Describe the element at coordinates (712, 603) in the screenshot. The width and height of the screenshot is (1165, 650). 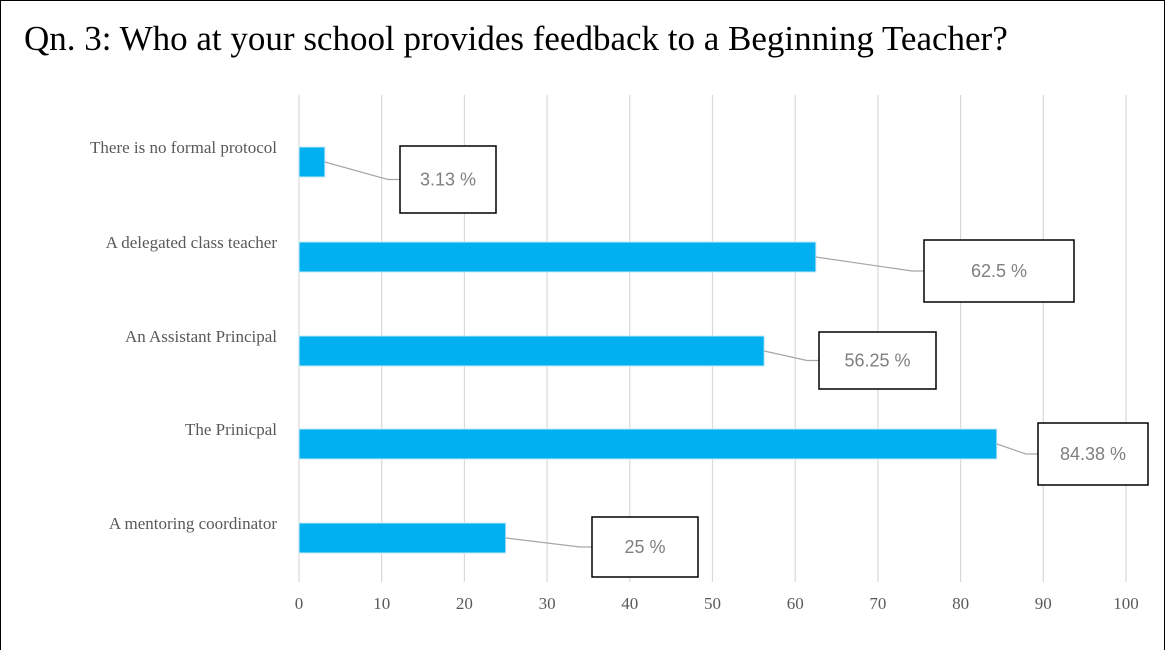
I see `x-tick-label: 50` at that location.